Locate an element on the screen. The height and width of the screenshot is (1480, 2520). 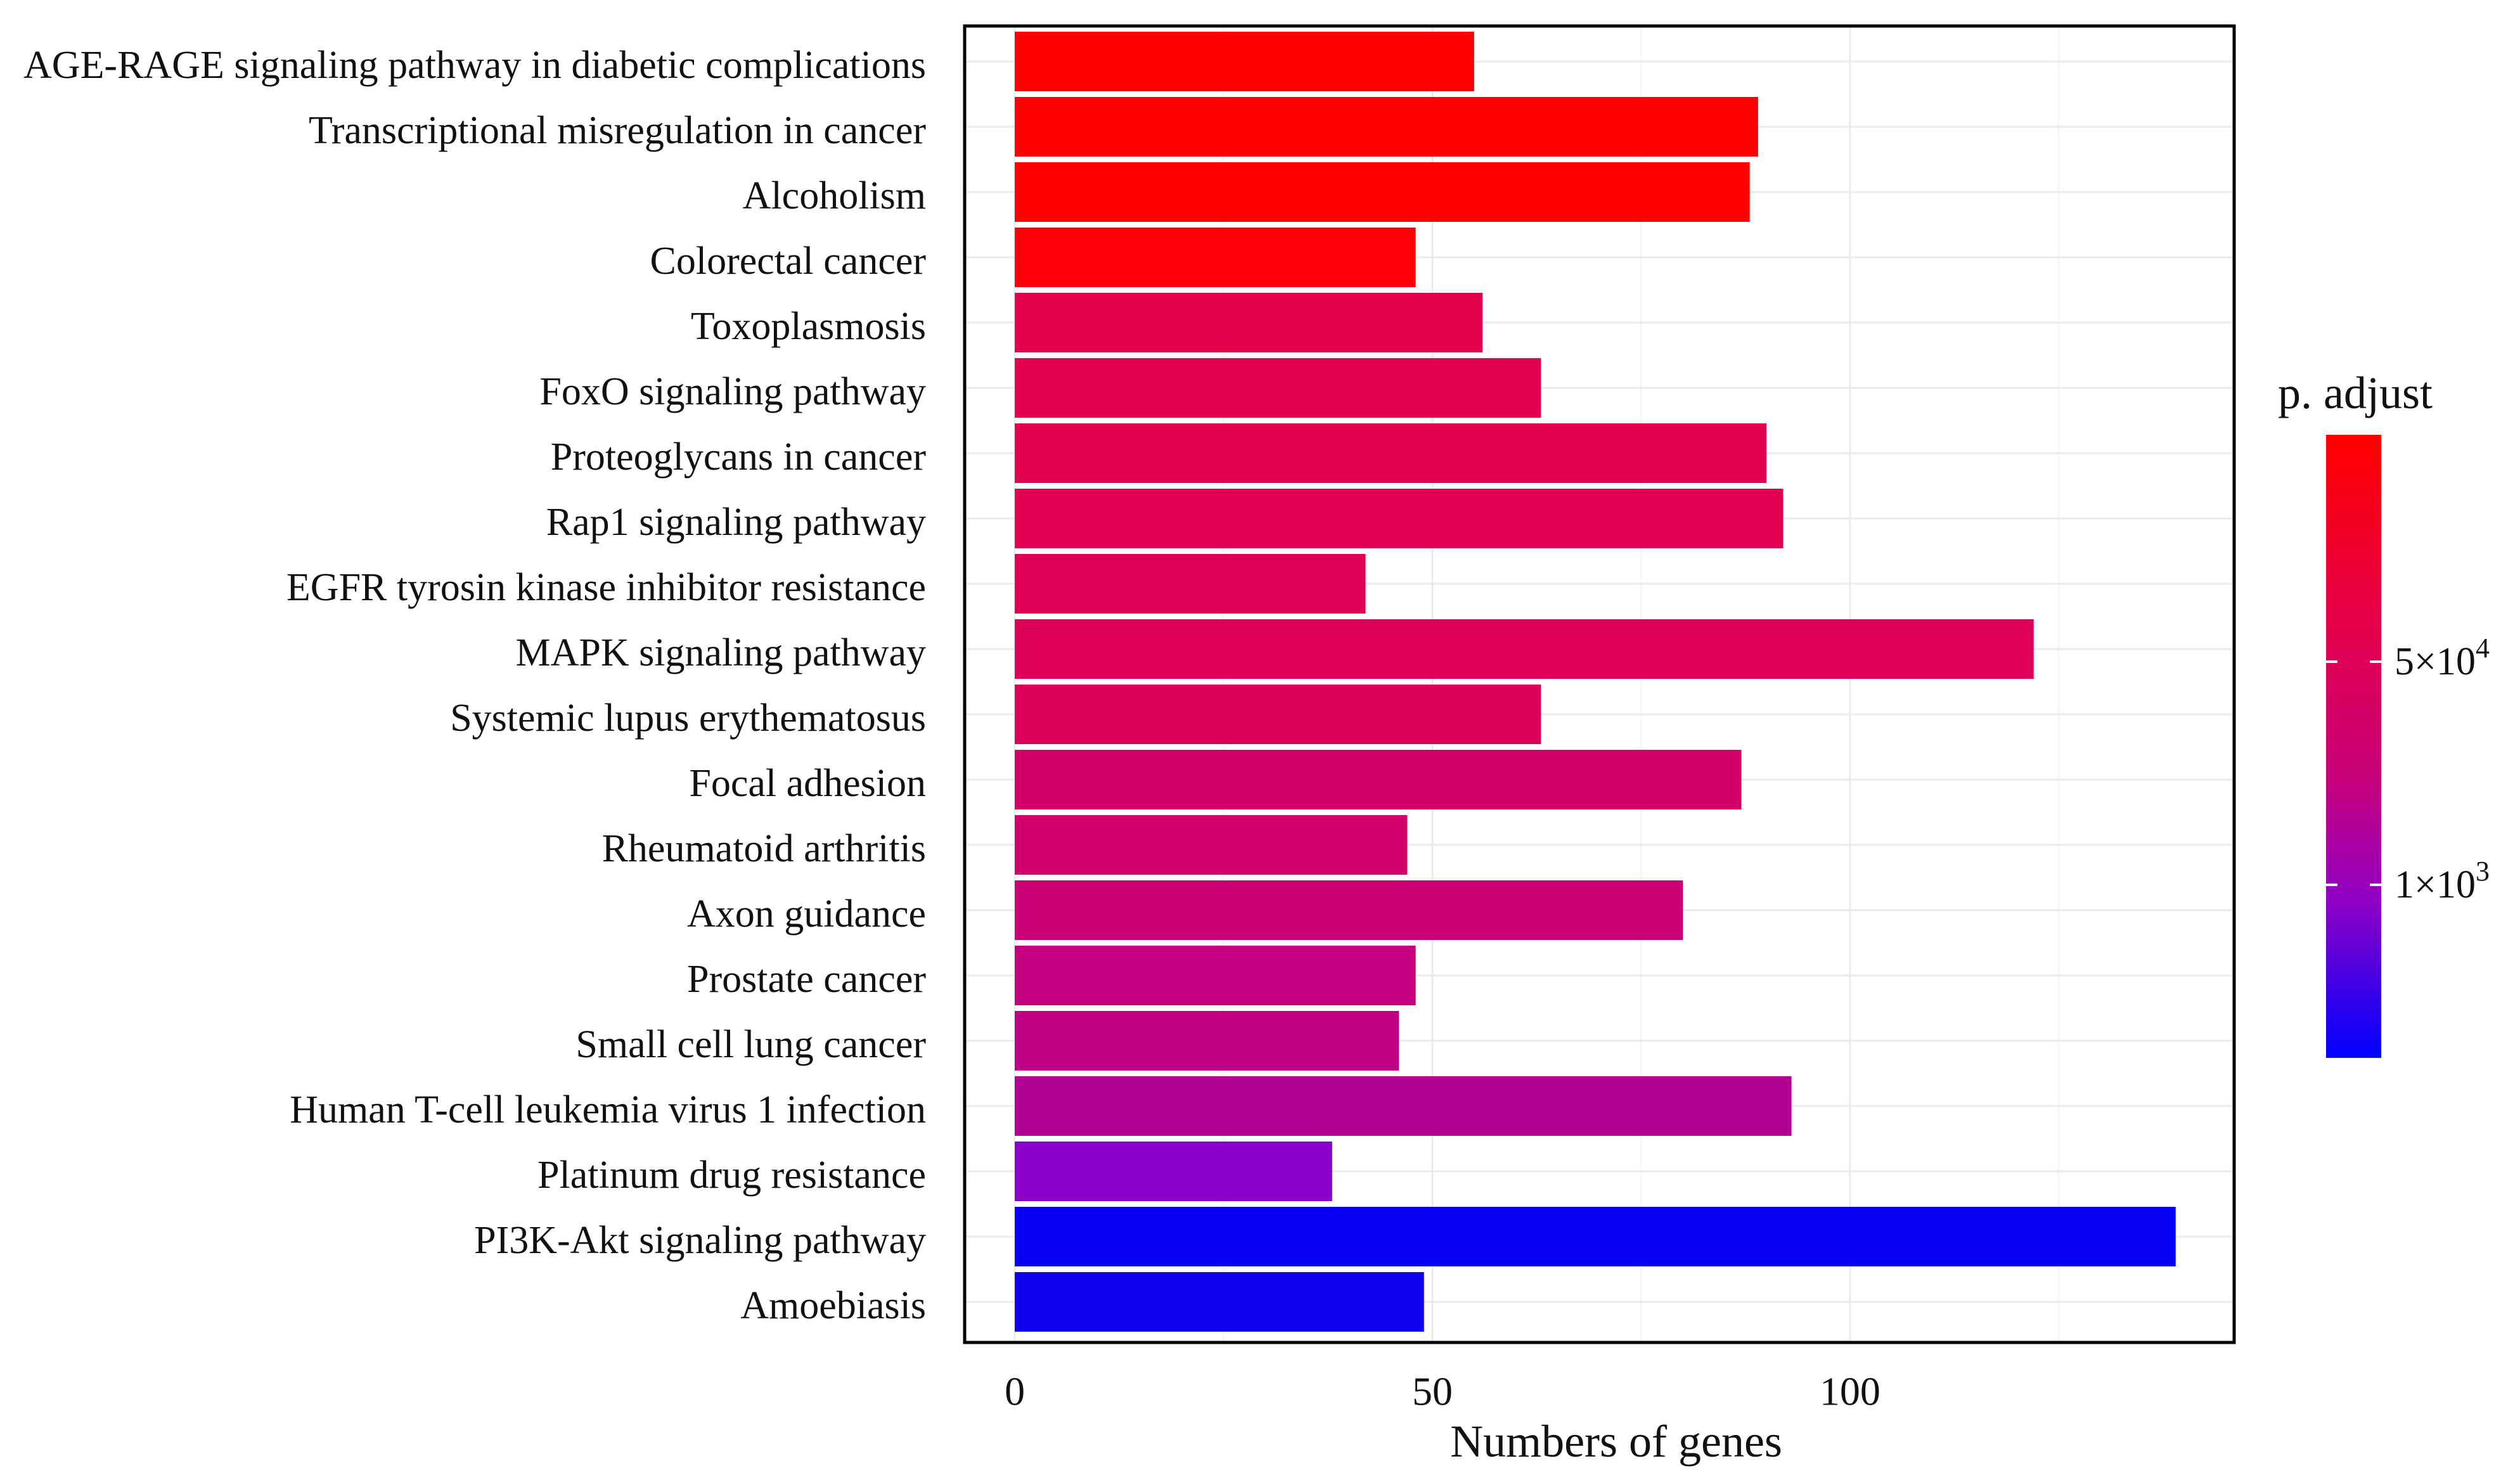
bar-toxoplasmosis is located at coordinates (1249, 322).